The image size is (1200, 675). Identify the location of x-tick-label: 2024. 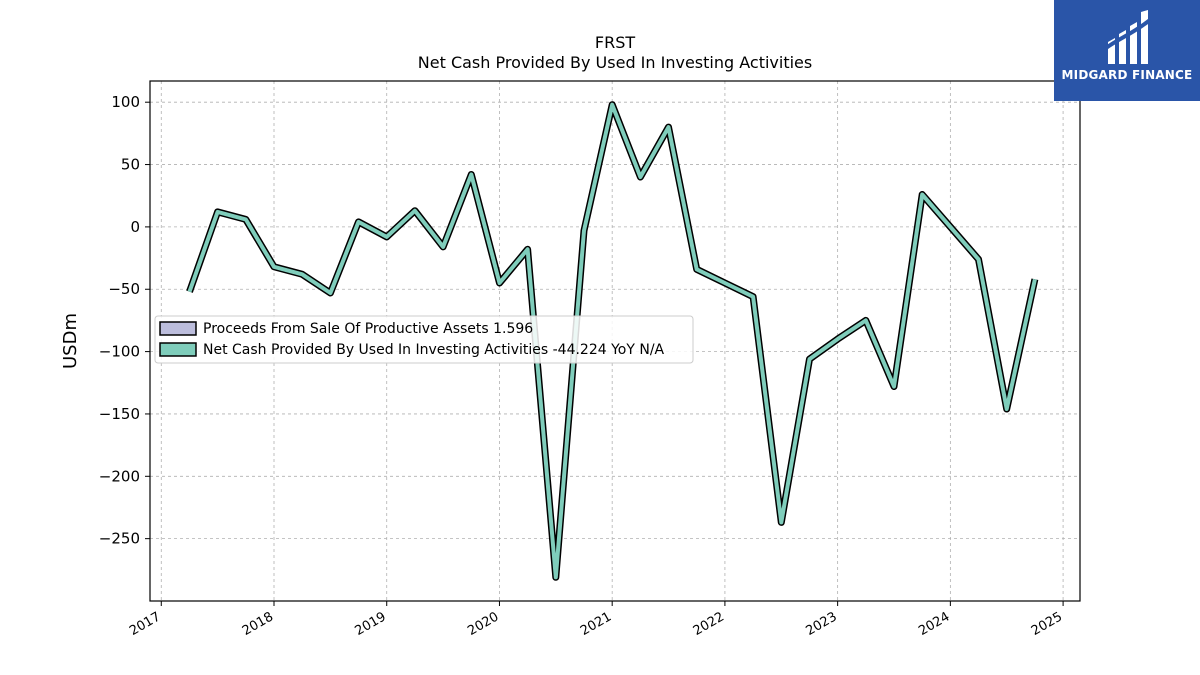
(934, 624).